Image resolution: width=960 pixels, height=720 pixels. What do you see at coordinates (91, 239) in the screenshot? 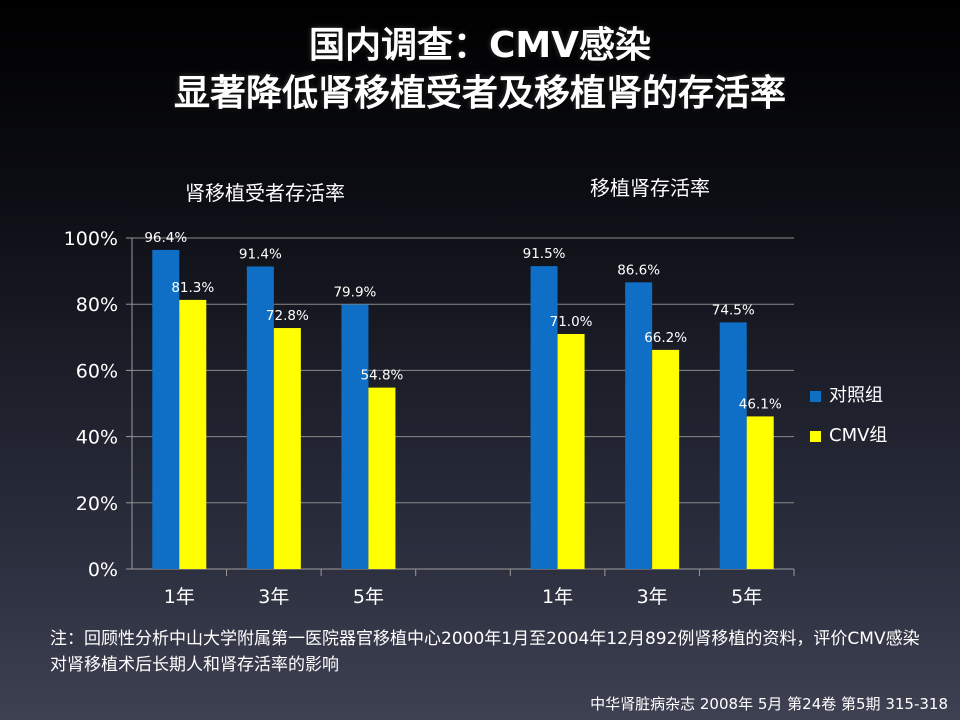
I see `y-tick-label: 100%` at bounding box center [91, 239].